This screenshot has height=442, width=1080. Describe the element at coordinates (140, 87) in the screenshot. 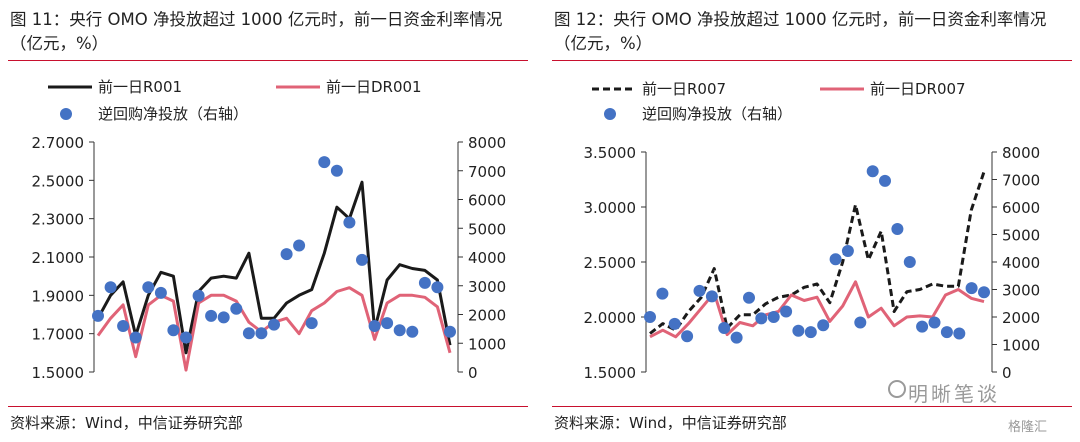

I see `legend-label: 前一日R001` at that location.